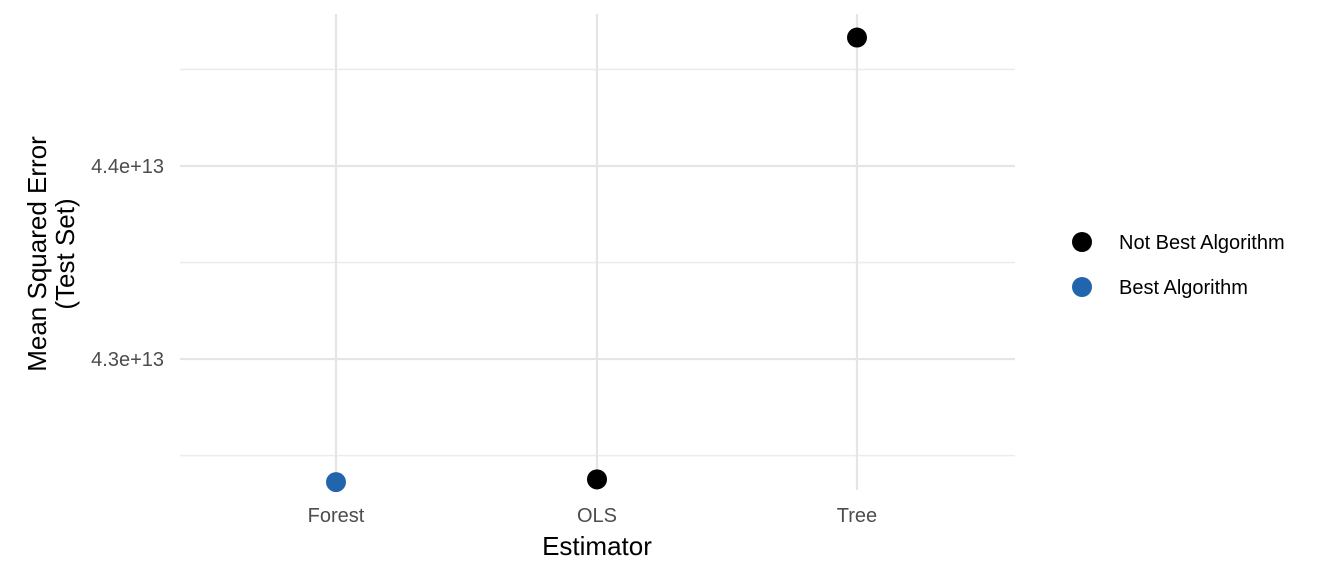  I want to click on legend-key-not-best, so click(1082, 242).